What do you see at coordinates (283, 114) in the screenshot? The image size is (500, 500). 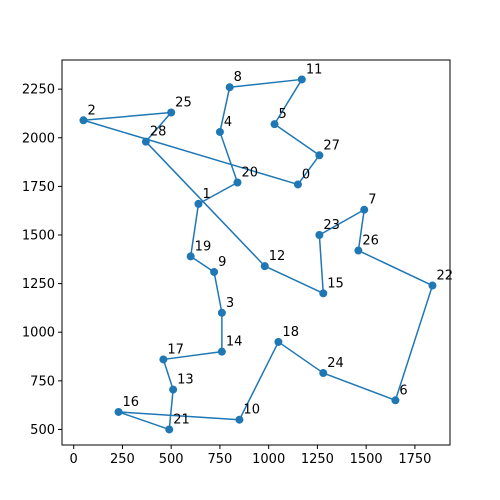 I see `point-label-5: 5` at bounding box center [283, 114].